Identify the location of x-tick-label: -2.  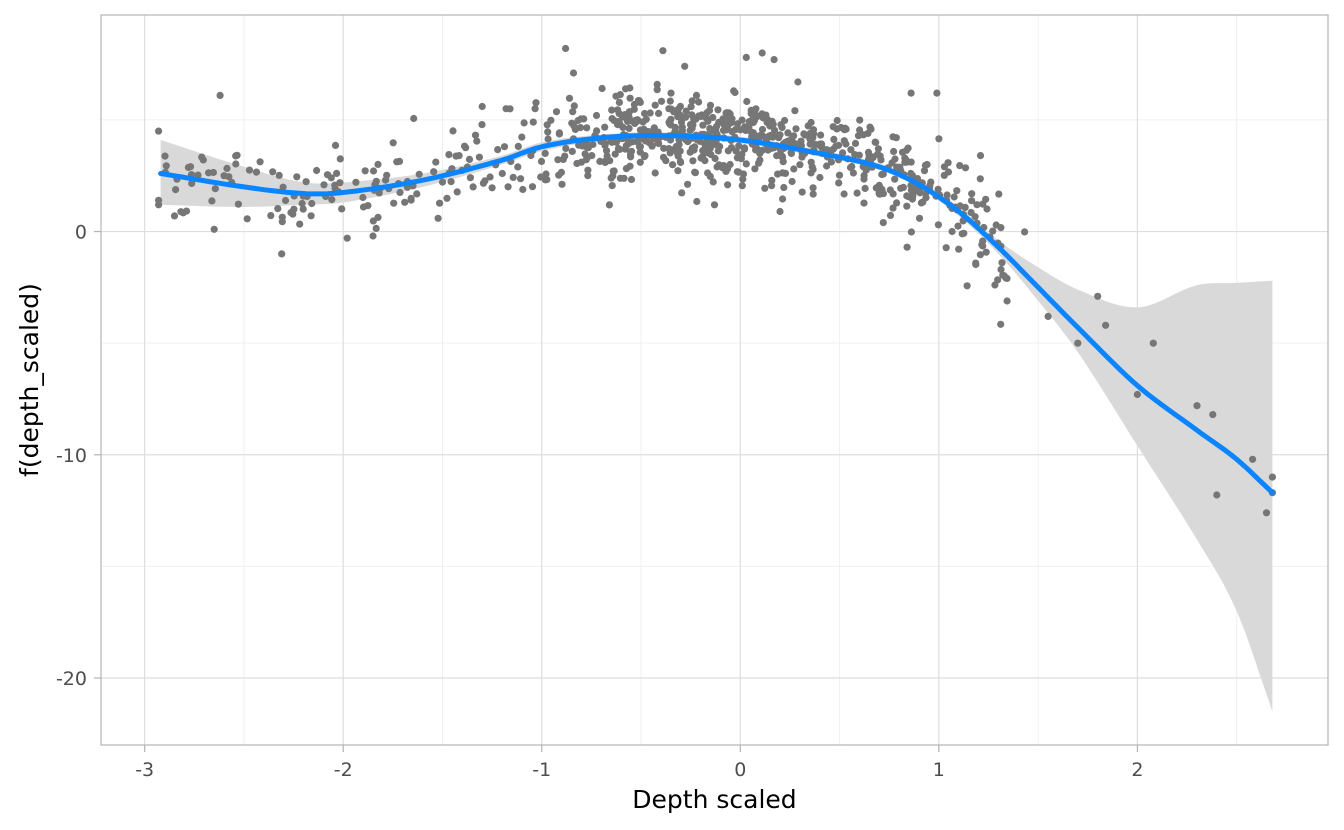
(343, 770).